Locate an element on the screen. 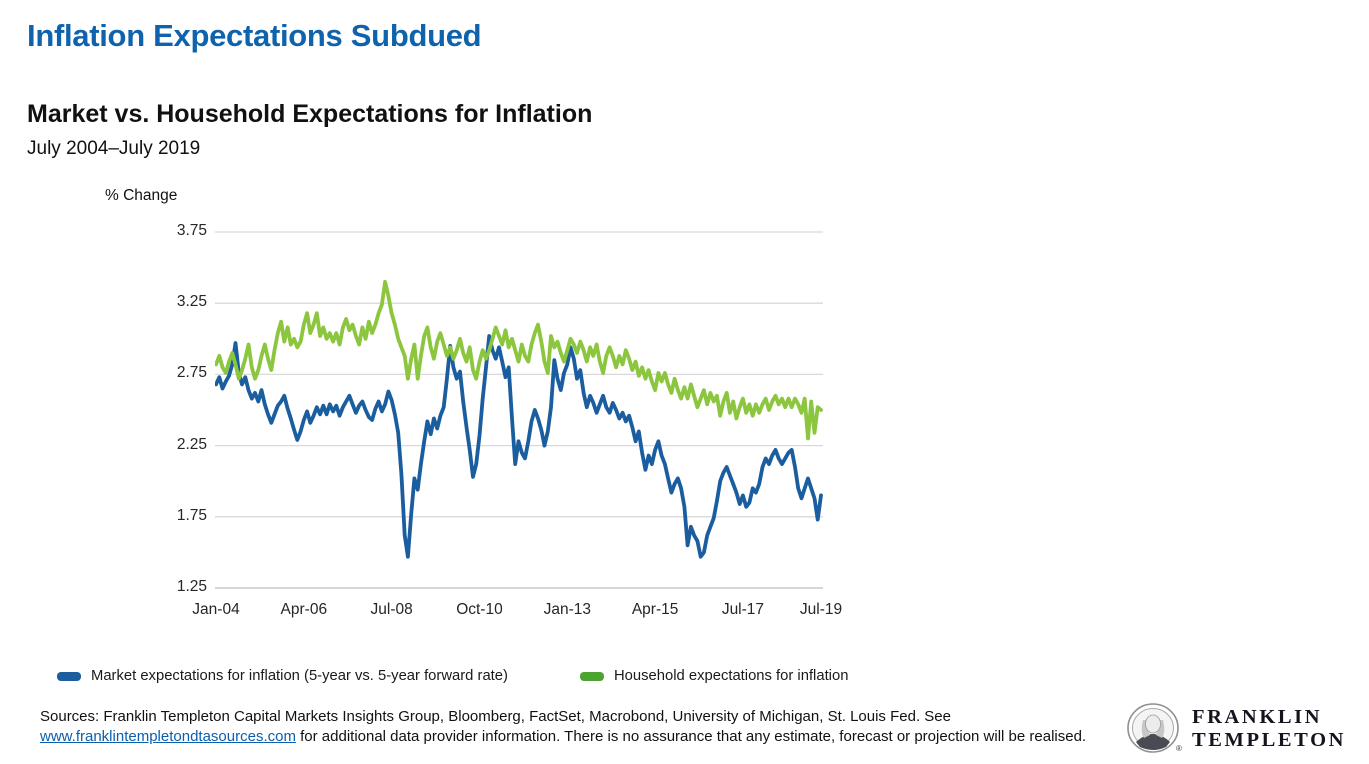 Image resolution: width=1369 pixels, height=764 pixels. registered-mark: ® is located at coordinates (1179, 748).